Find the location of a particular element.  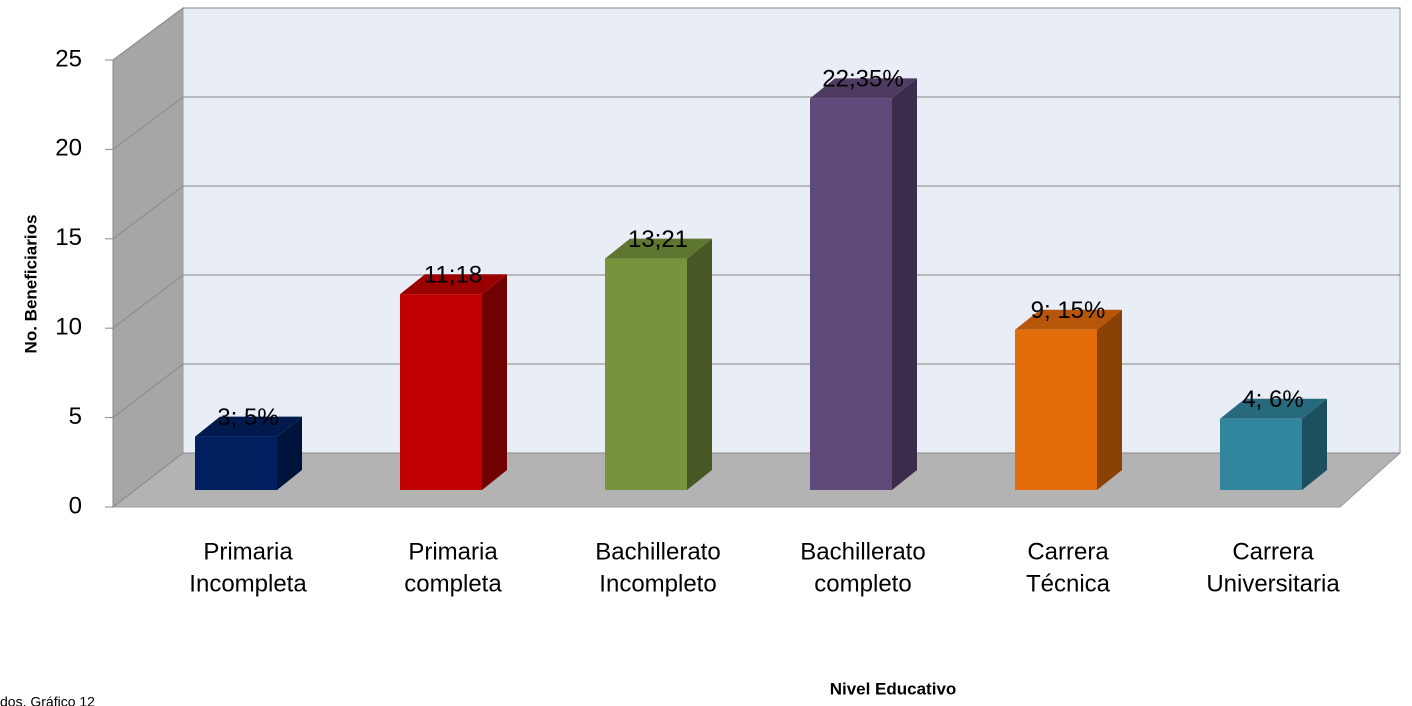

y-tick-label: 5 is located at coordinates (75, 416).